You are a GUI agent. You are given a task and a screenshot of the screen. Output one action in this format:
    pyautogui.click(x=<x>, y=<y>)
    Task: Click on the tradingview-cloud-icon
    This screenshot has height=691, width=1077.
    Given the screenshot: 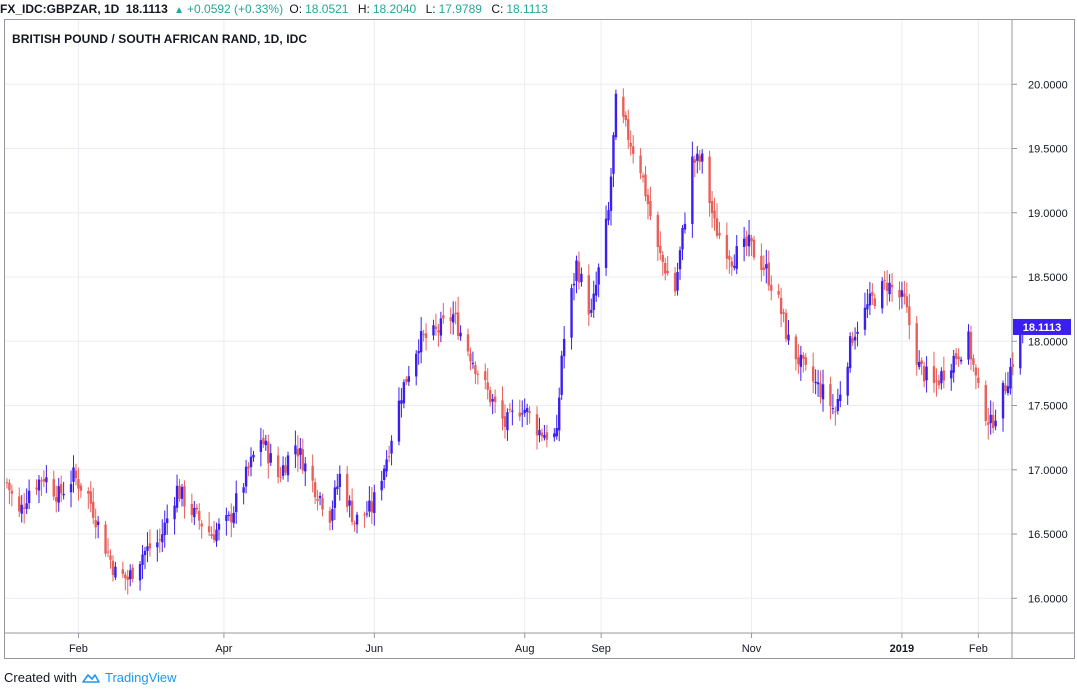 What is the action you would take?
    pyautogui.click(x=91, y=678)
    